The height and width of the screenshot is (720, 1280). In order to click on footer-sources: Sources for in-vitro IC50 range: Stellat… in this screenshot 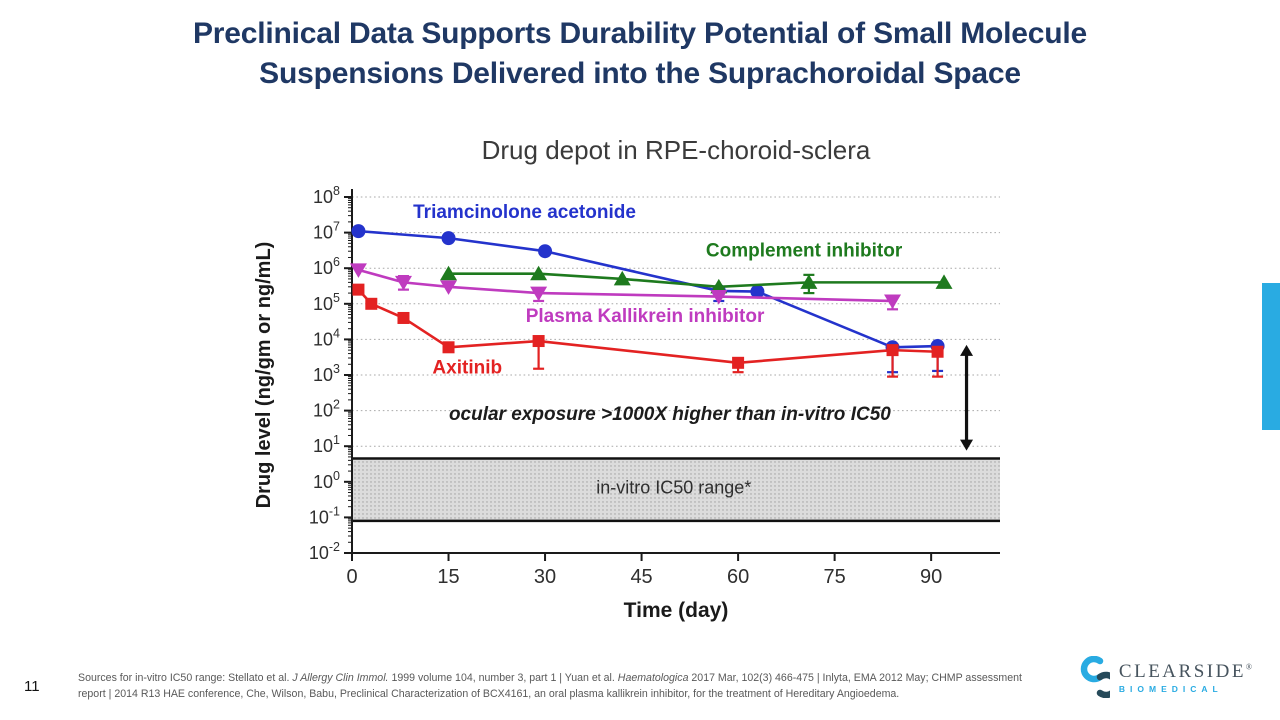, I will do `click(570, 687)`.